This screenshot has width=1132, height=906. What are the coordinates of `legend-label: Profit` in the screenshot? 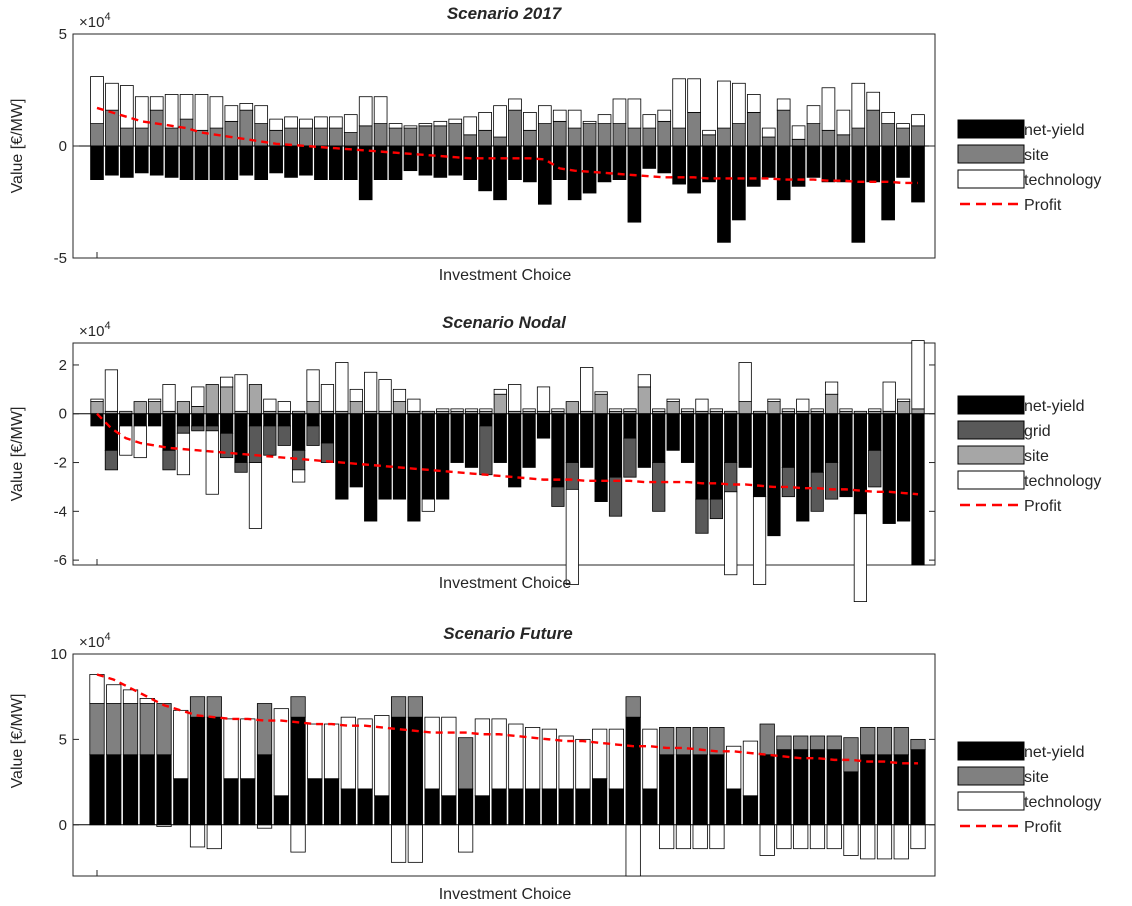 It's located at (1043, 827).